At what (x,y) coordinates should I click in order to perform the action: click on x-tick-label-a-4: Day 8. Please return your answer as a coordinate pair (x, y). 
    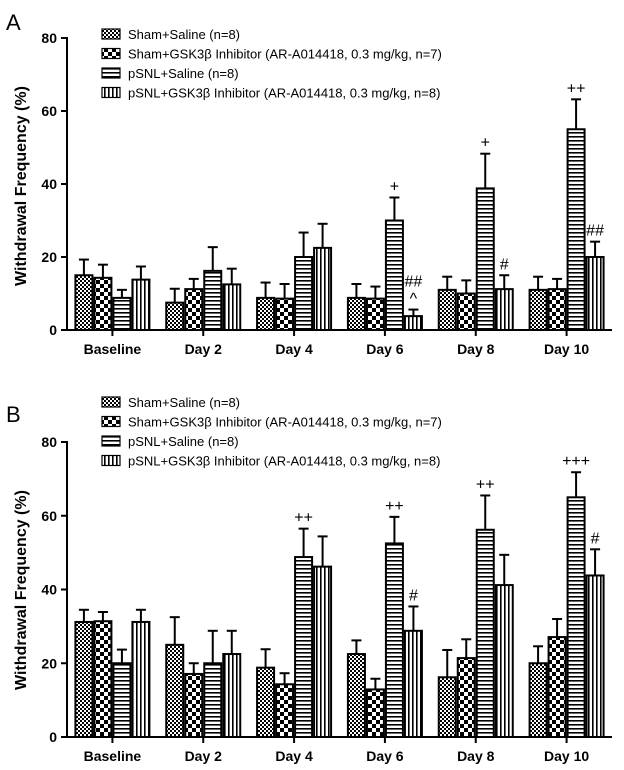
    Looking at the image, I should click on (476, 349).